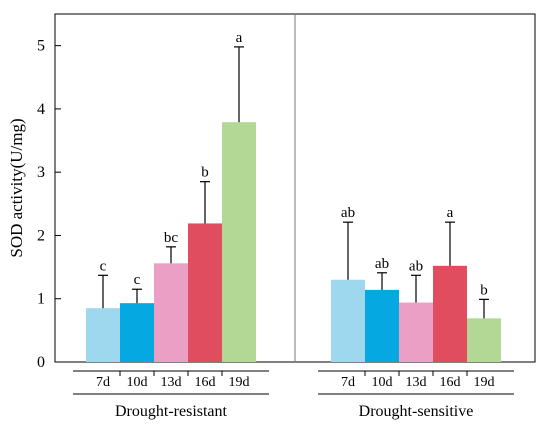  I want to click on group-label: Drought-sensitive, so click(416, 411).